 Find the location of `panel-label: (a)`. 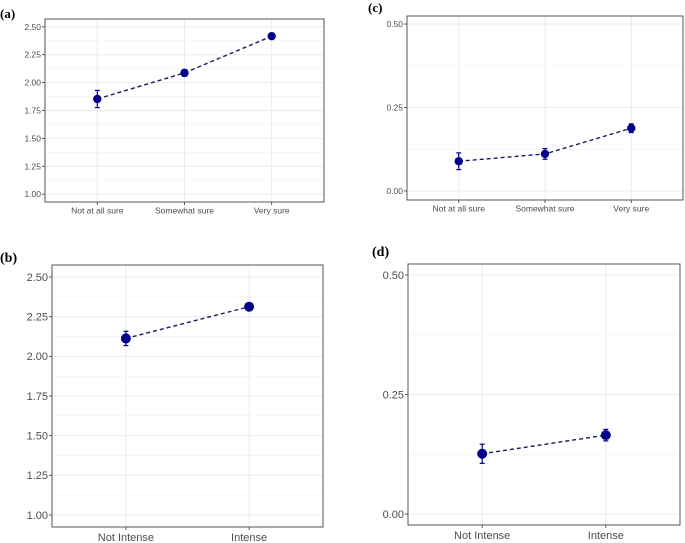

panel-label: (a) is located at coordinates (7, 13).